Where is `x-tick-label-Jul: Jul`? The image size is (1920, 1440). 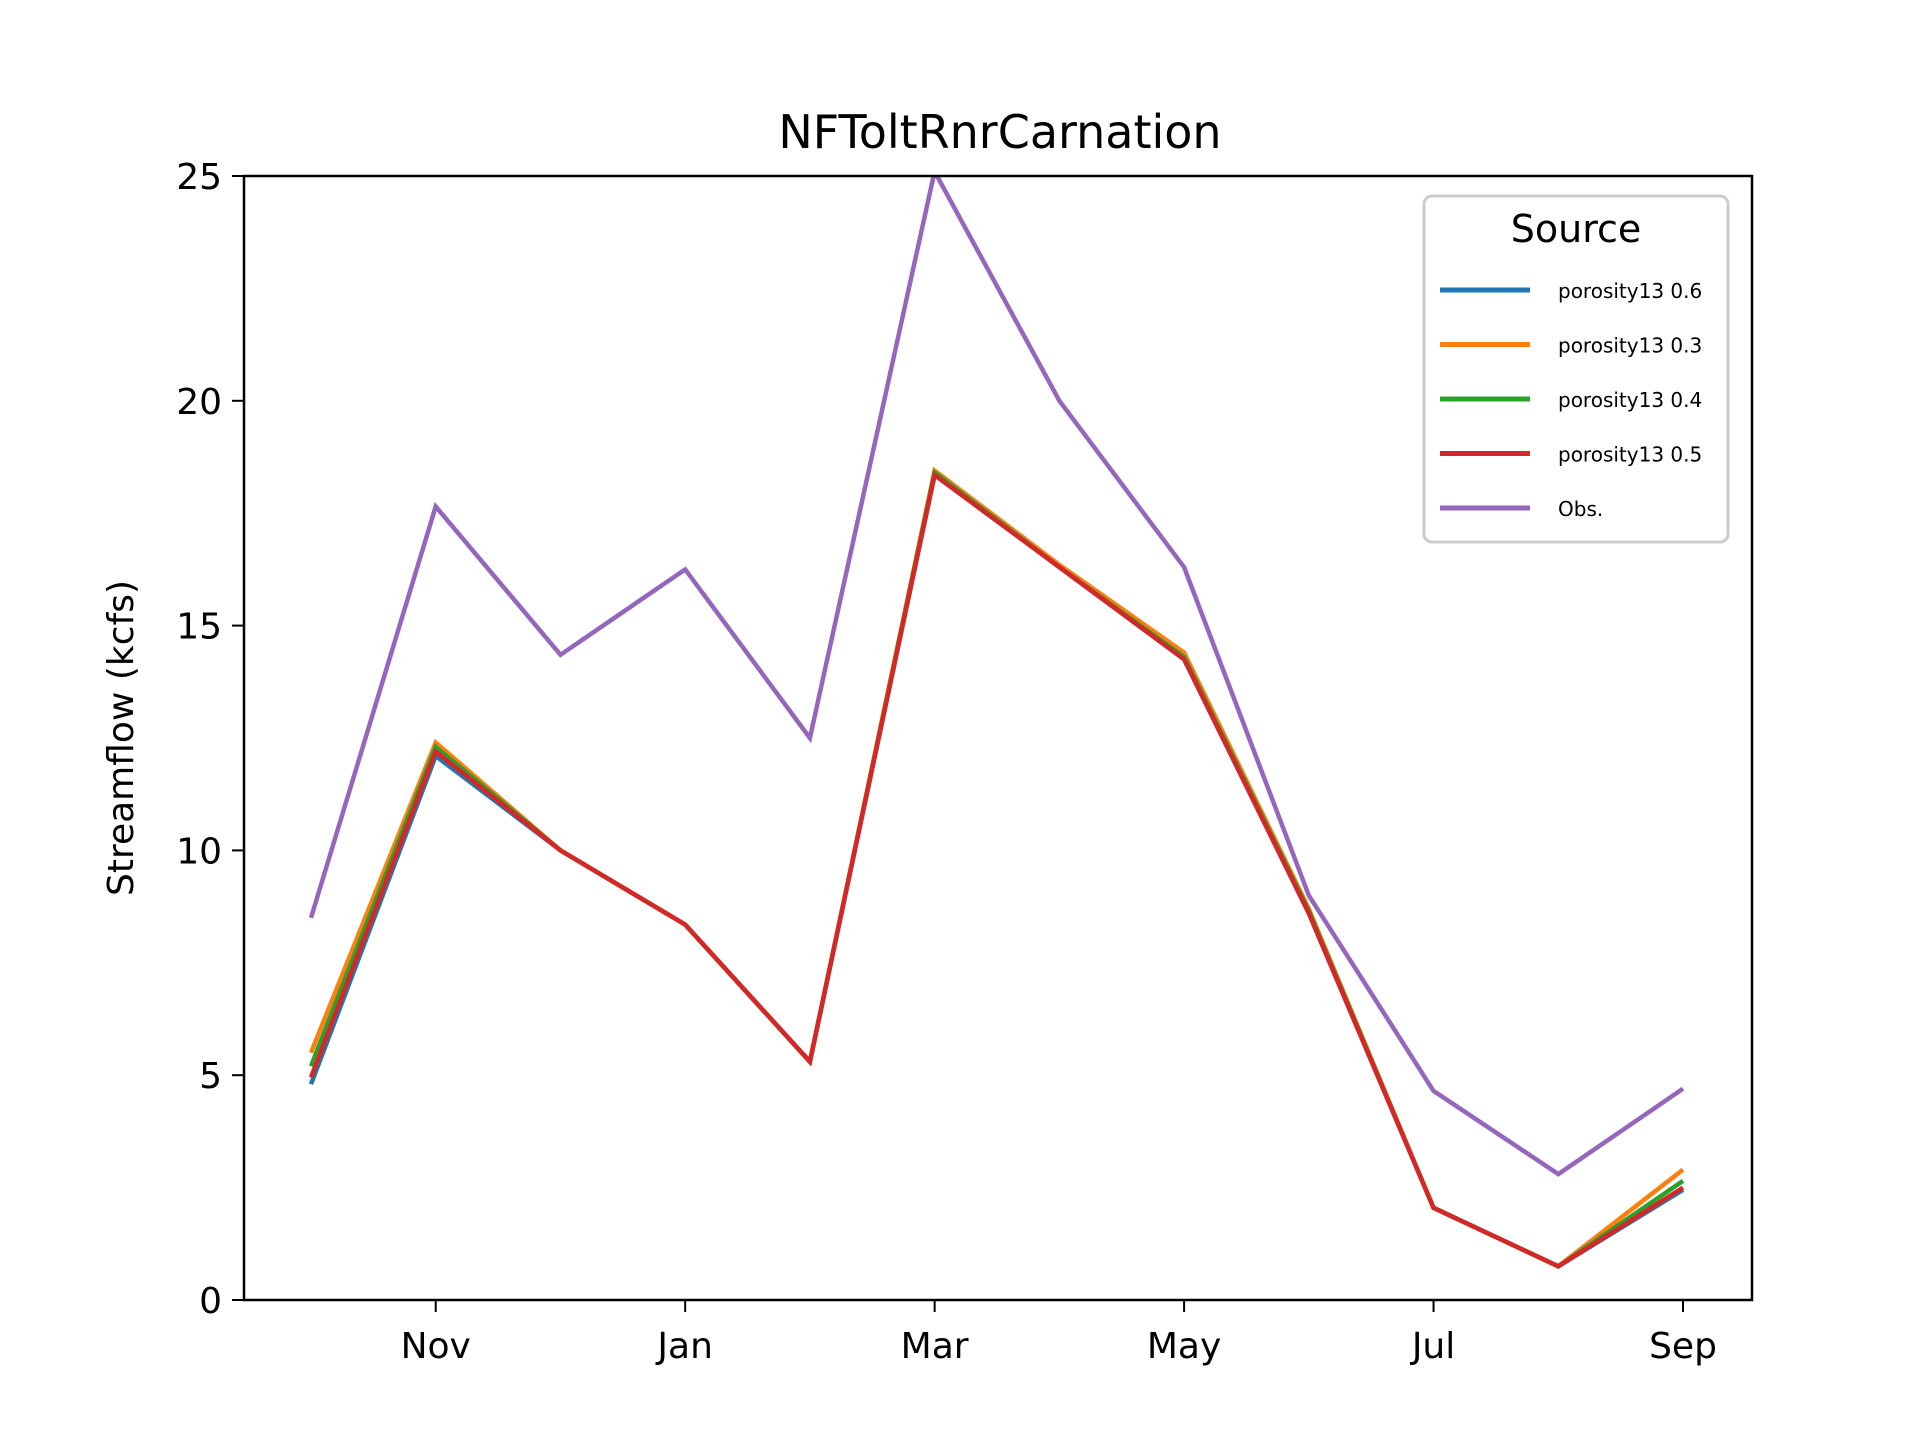 x-tick-label-Jul: Jul is located at coordinates (1432, 1346).